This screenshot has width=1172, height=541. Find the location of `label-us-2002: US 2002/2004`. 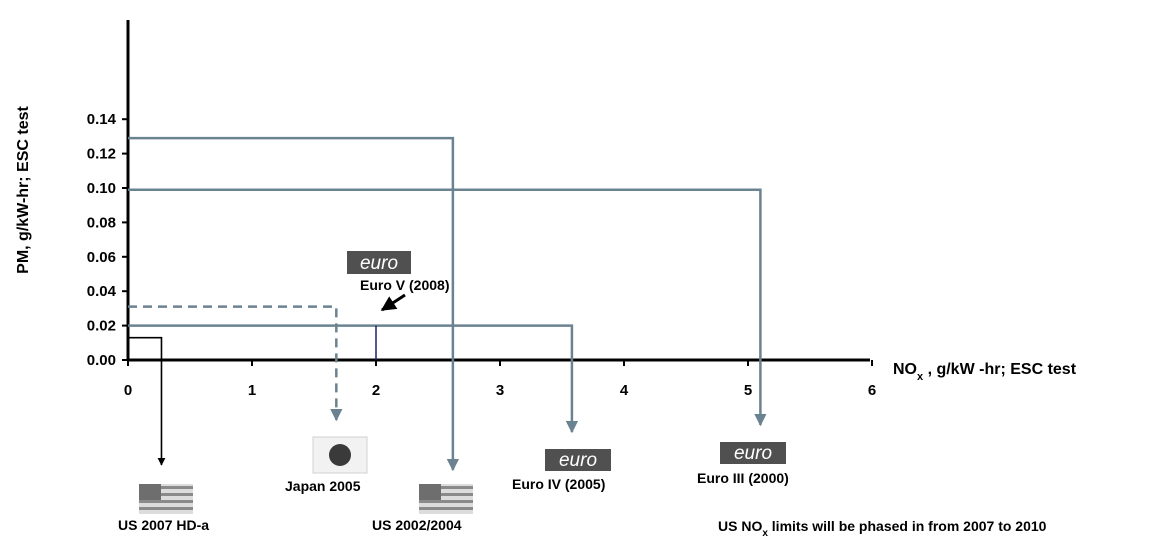

label-us-2002: US 2002/2004 is located at coordinates (417, 525).